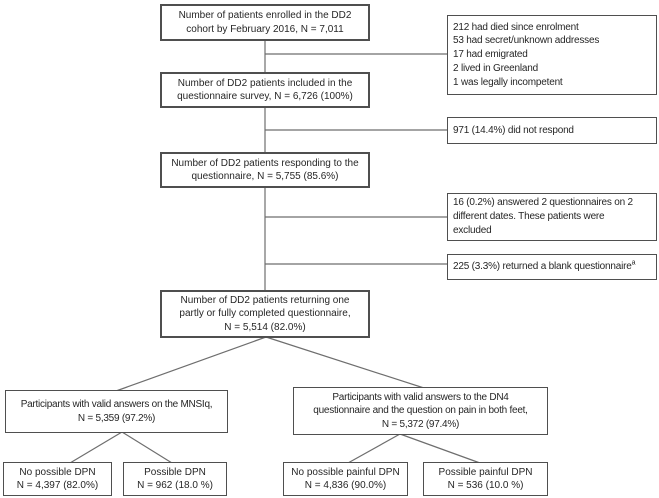  I want to click on connector-returning-to-dn4, so click(345, 362).